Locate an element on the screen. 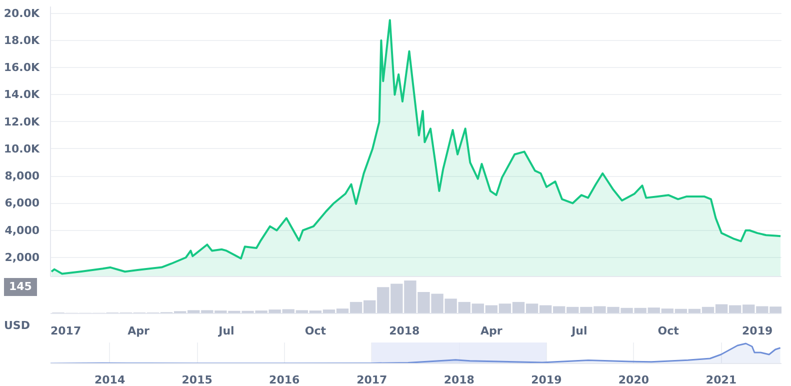  y-tick-label: 8,000 is located at coordinates (22, 176).